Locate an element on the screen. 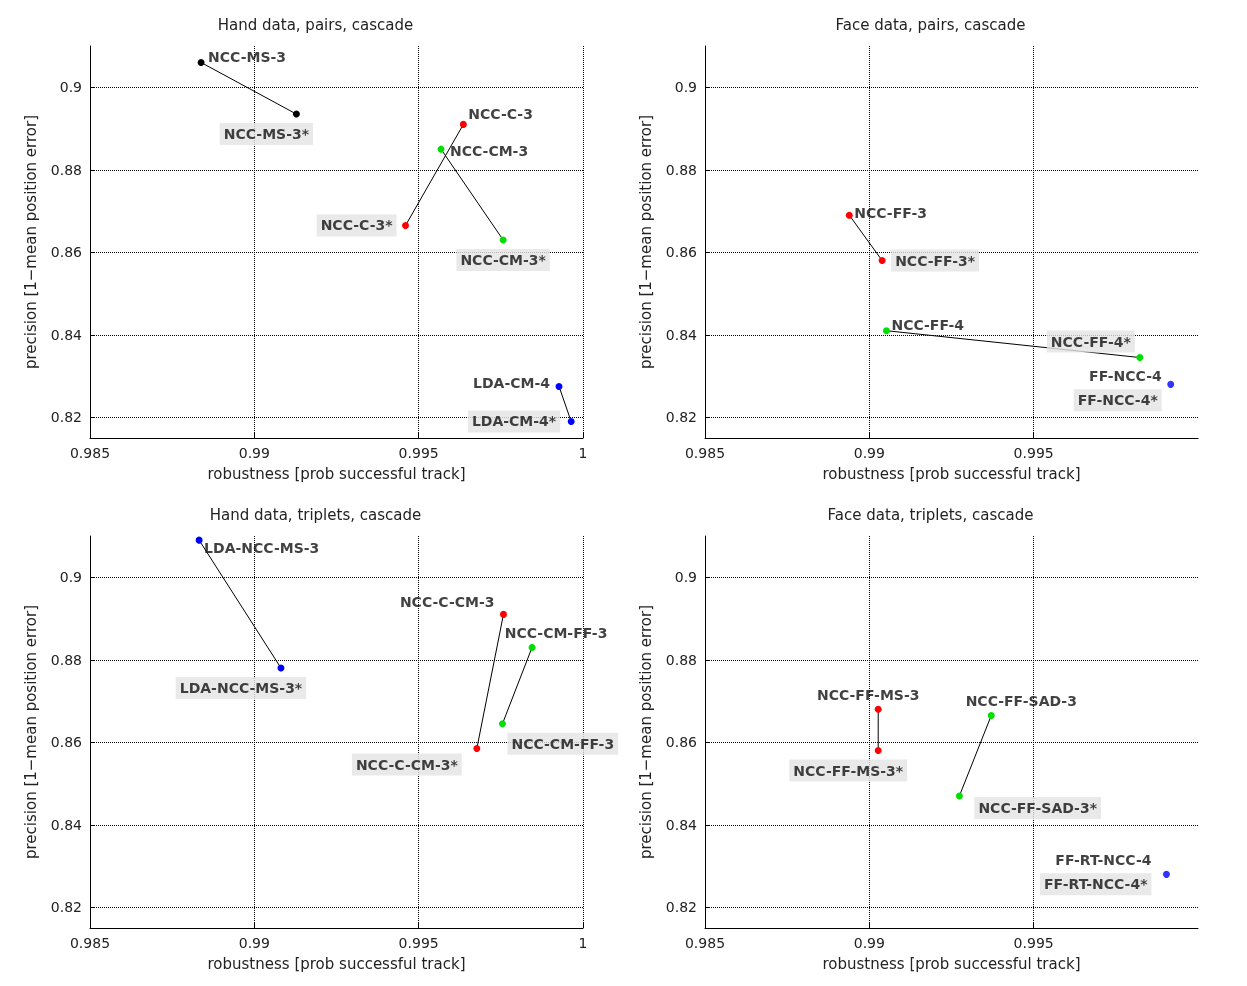 The width and height of the screenshot is (1247, 986). annotation: NCC-C-3 is located at coordinates (500, 114).